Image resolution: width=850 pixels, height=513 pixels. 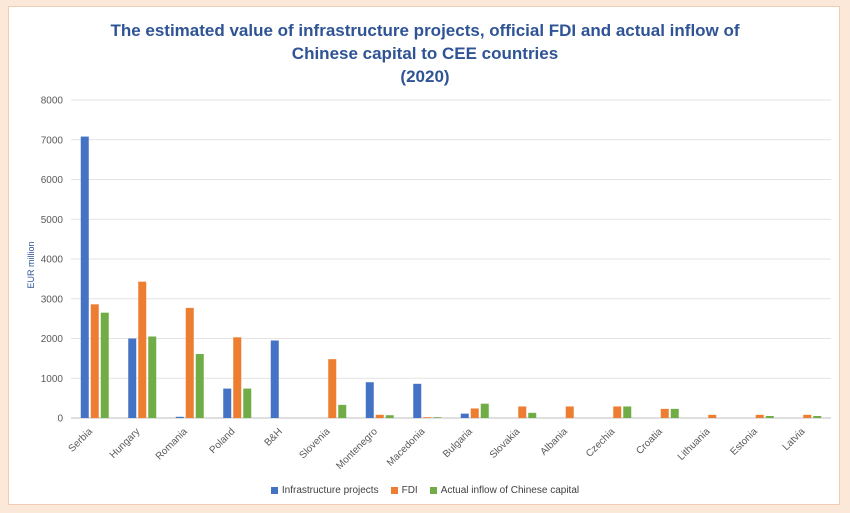 I want to click on bar-fdi-slovenia, so click(x=332, y=388).